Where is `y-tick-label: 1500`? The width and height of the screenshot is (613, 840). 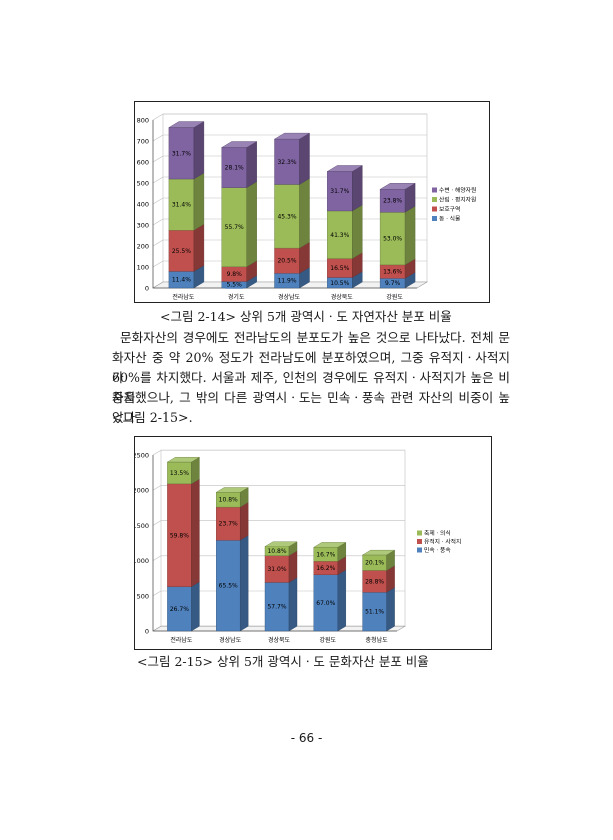
y-tick-label: 1500 is located at coordinates (142, 526).